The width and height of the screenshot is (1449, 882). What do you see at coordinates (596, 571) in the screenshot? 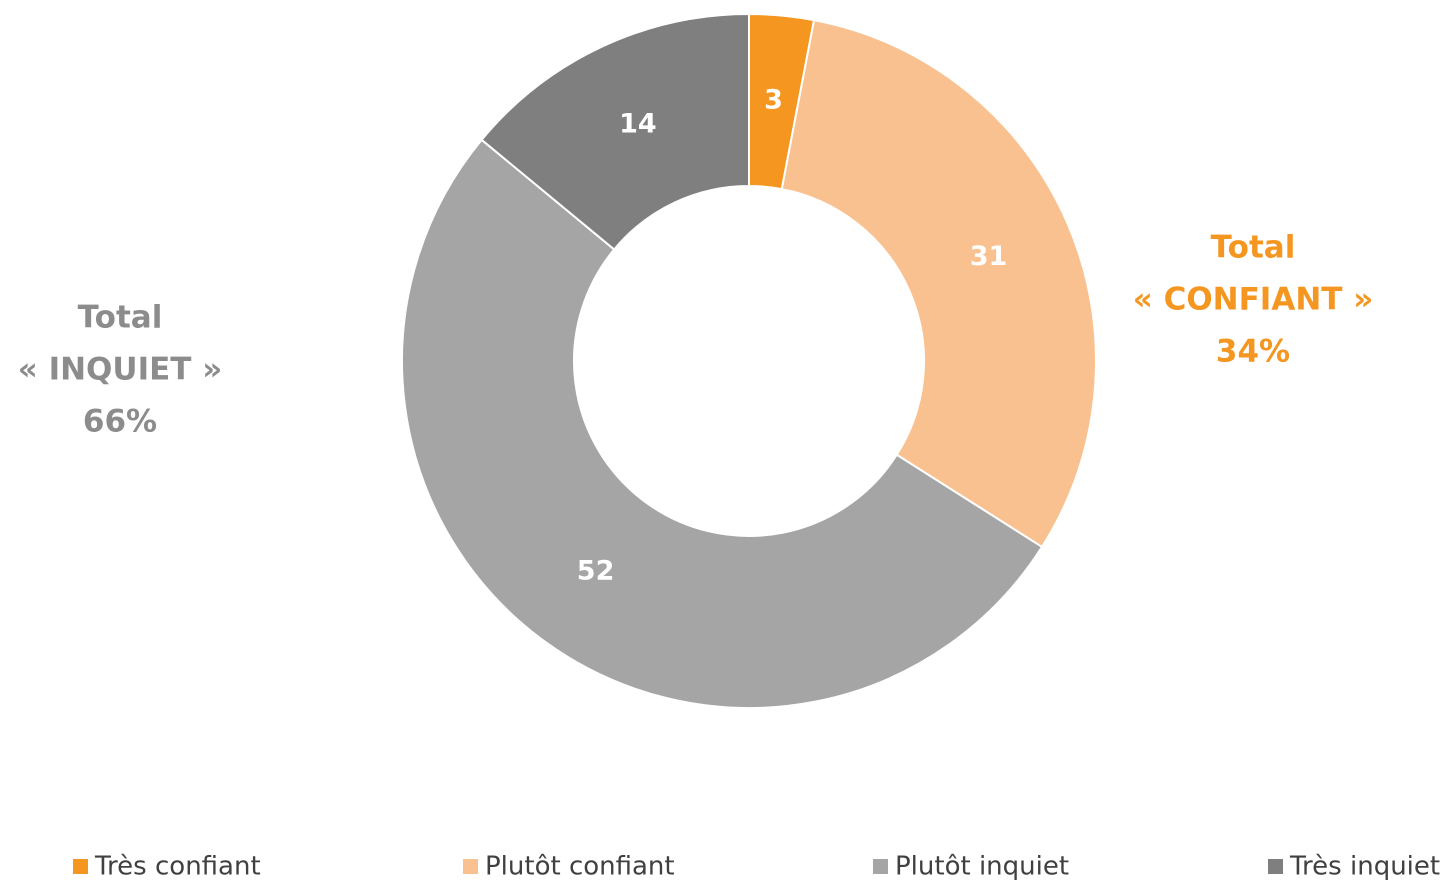
I see `data-label: 52` at bounding box center [596, 571].